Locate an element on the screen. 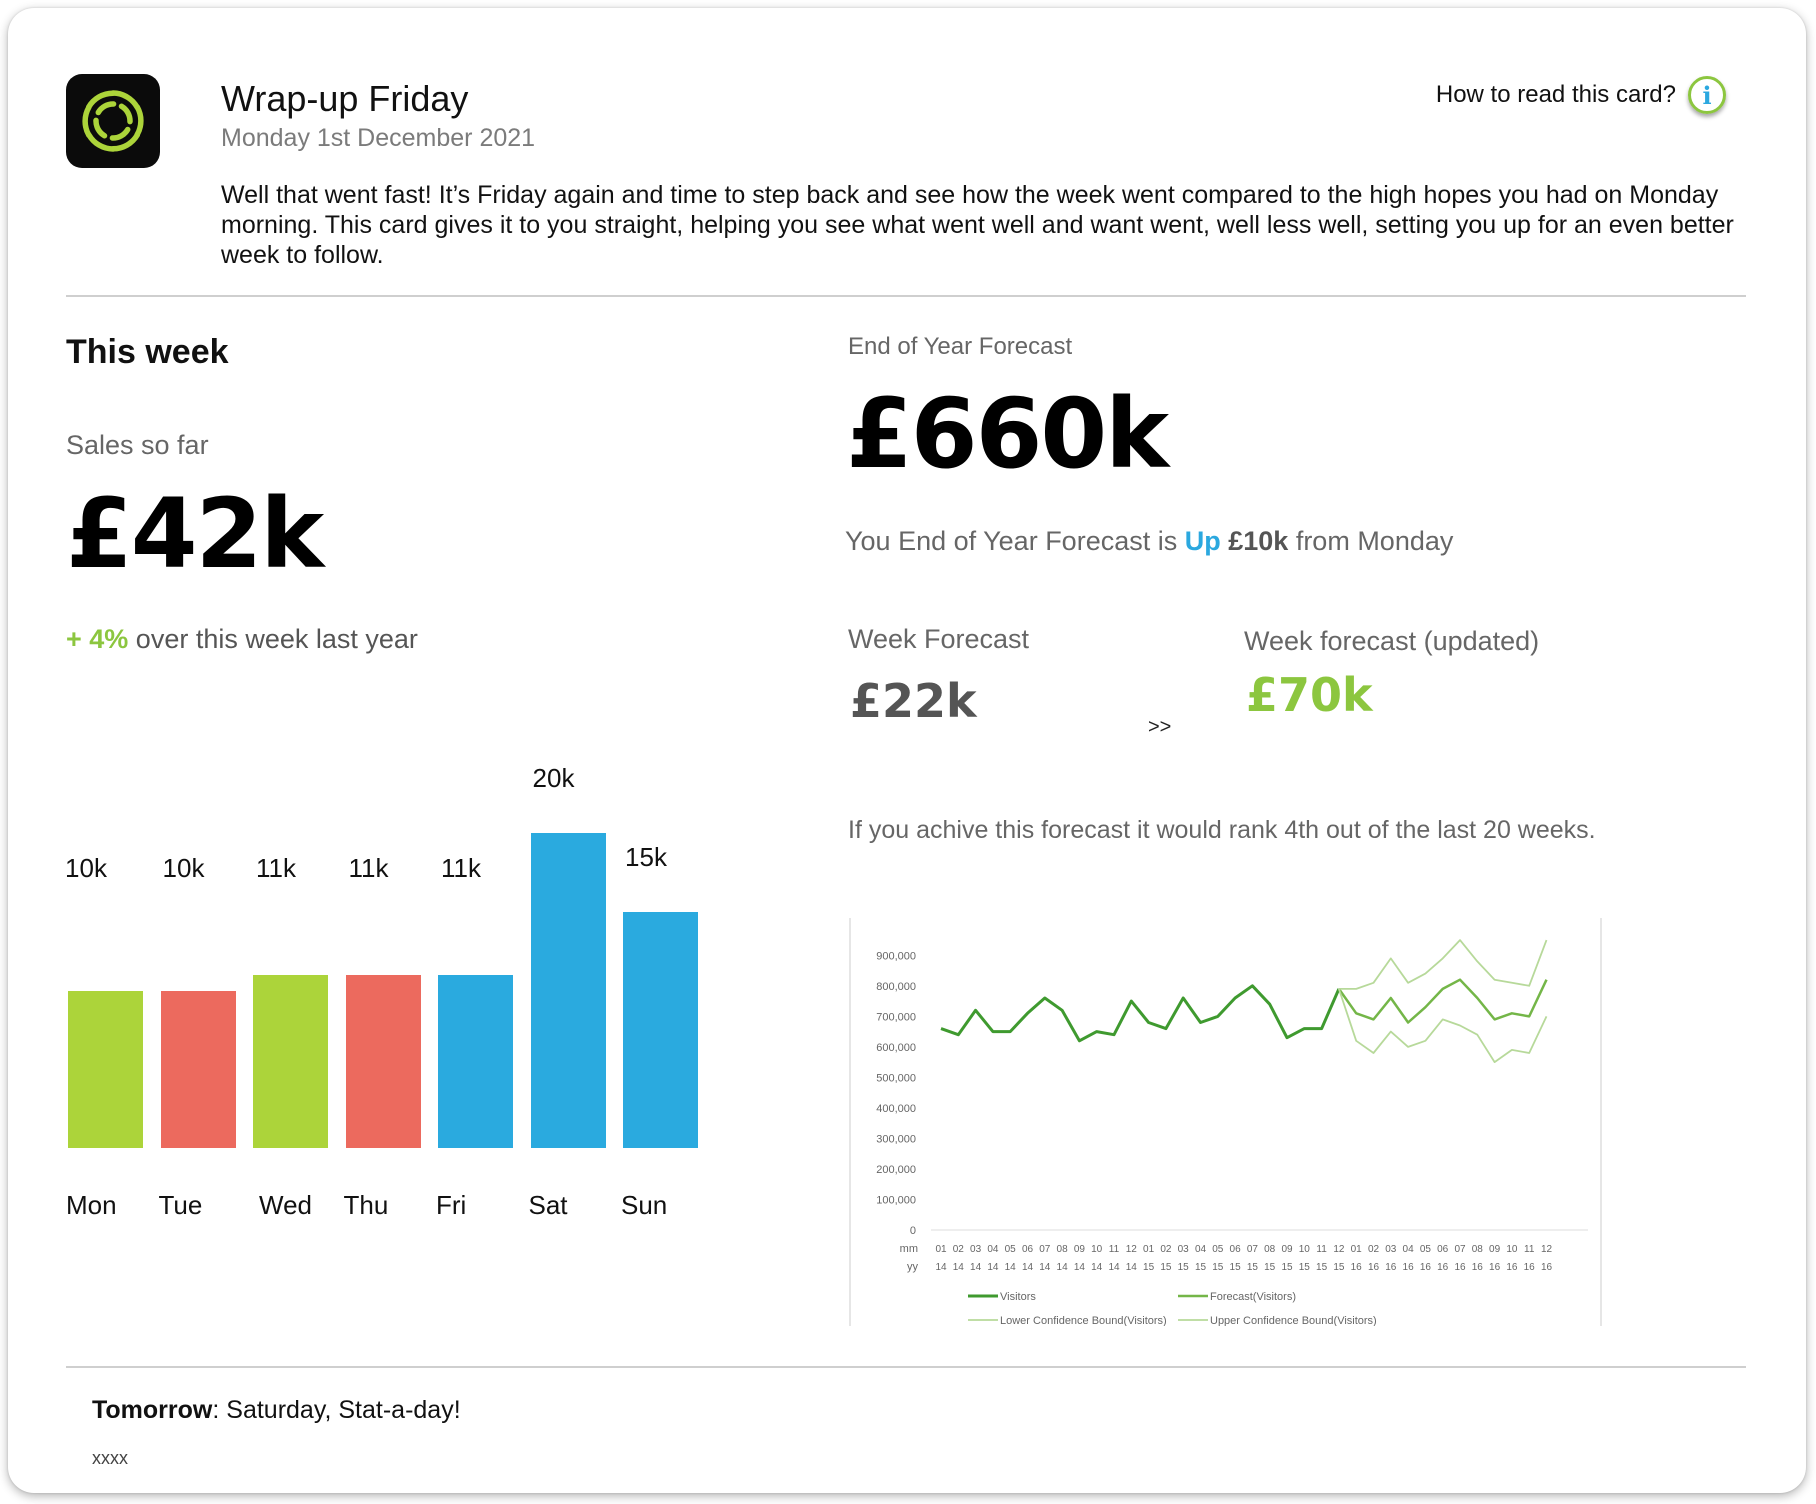  eoy-change-prefix: You End of Year Forecast is is located at coordinates (1015, 541).